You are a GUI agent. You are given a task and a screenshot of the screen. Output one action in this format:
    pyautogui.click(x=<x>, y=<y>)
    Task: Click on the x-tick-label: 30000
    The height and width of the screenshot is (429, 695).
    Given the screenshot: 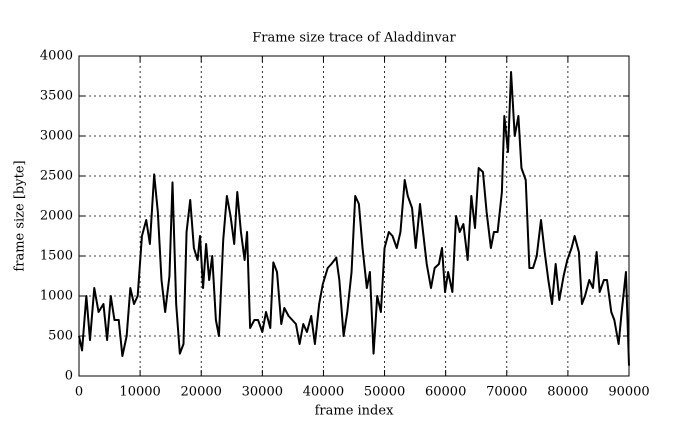 What is the action you would take?
    pyautogui.click(x=262, y=392)
    